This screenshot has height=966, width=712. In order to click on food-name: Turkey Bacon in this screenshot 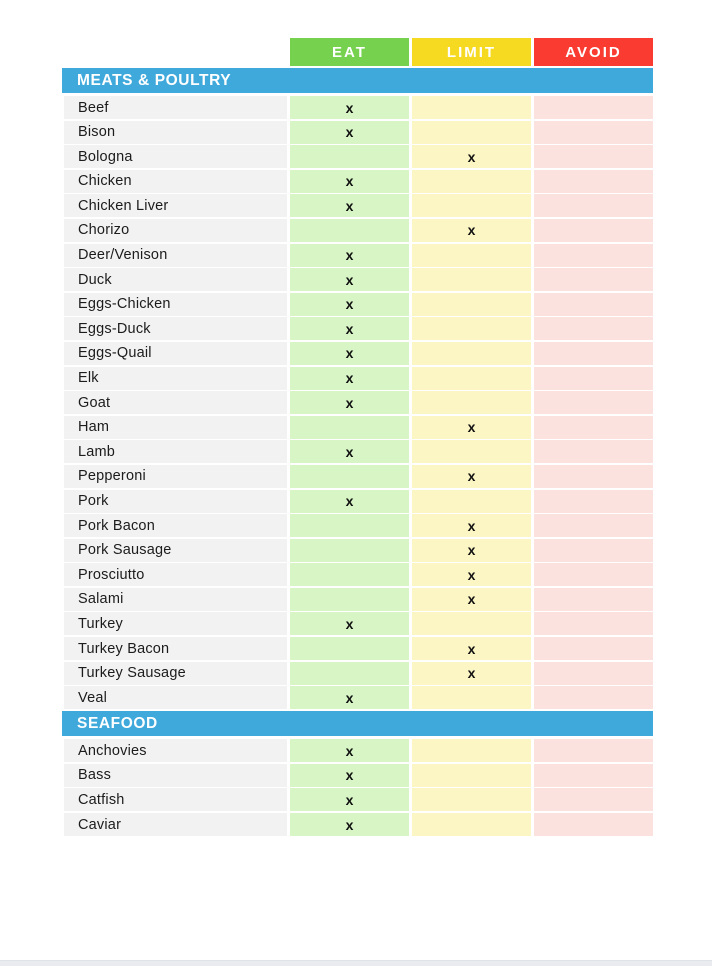, I will do `click(124, 648)`.